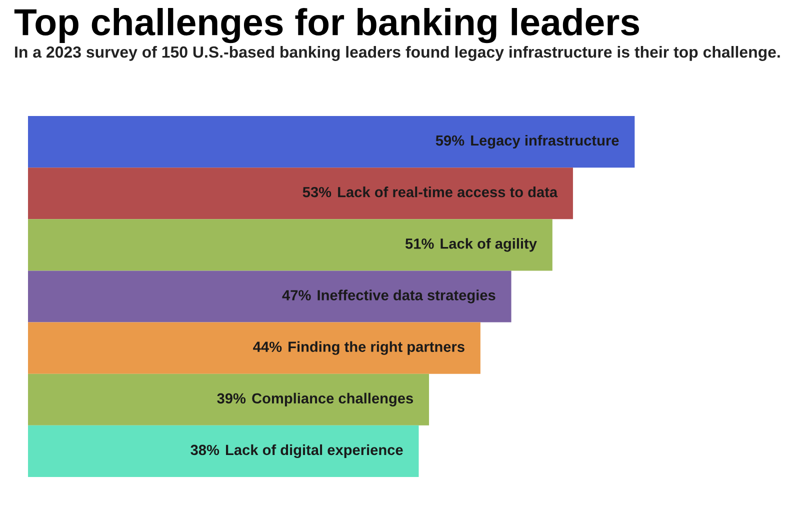 Image resolution: width=800 pixels, height=527 pixels. Describe the element at coordinates (450, 140) in the screenshot. I see `data-label: 59%` at that location.